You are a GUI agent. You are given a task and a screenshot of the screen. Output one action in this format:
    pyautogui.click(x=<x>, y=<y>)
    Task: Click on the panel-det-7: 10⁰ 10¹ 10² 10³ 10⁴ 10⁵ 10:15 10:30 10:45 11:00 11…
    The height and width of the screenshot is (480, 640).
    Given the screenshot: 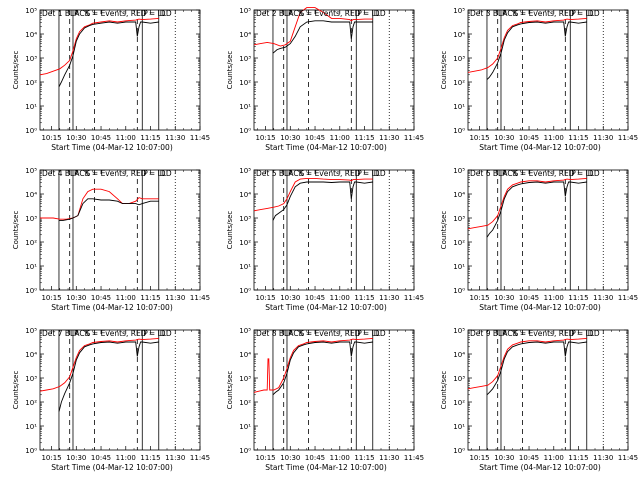 What is the action you would take?
    pyautogui.click(x=111, y=399)
    